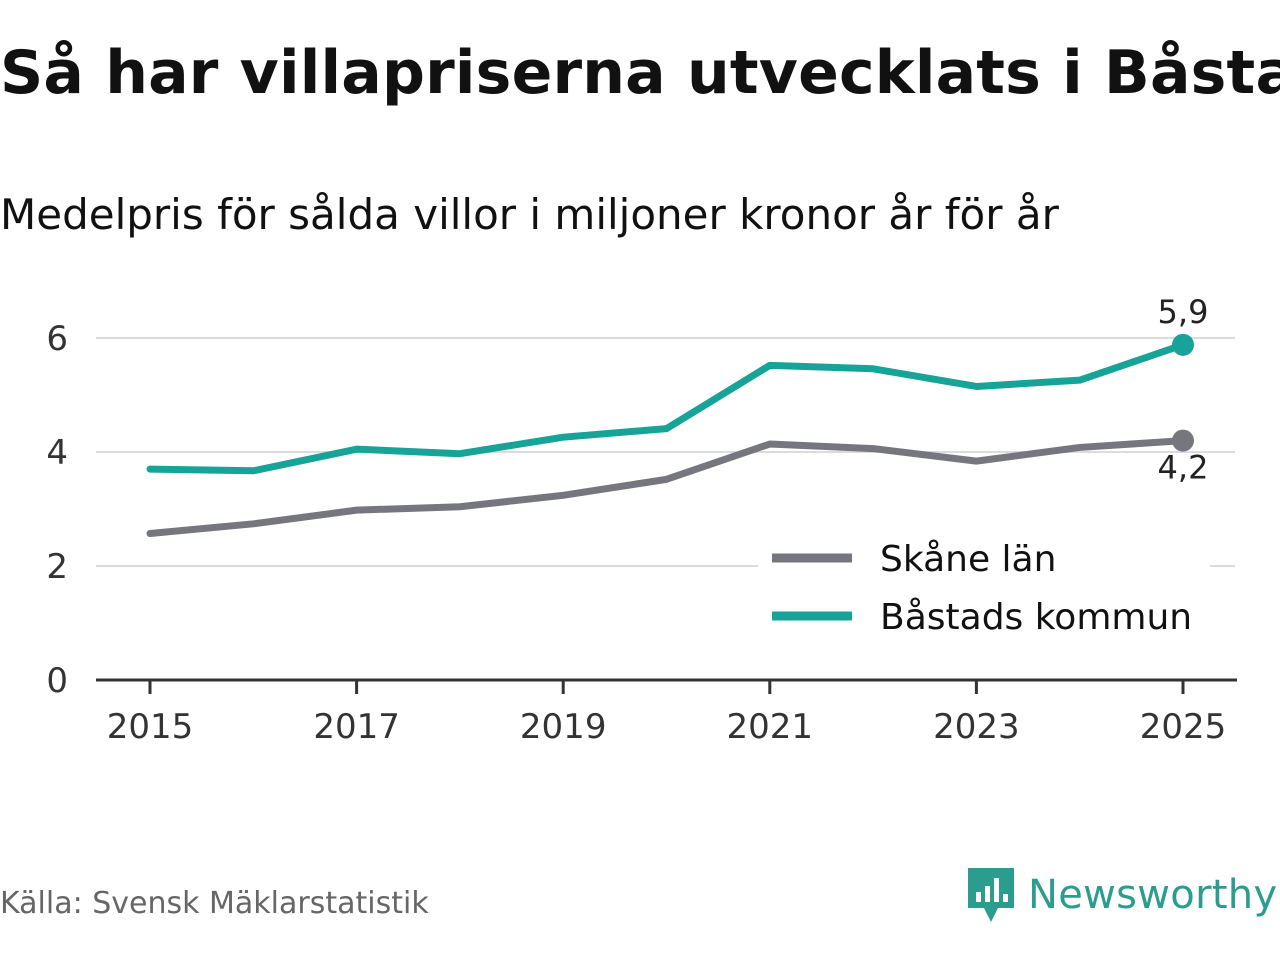  I want to click on brand-name: Newsworthy, so click(1153, 895).